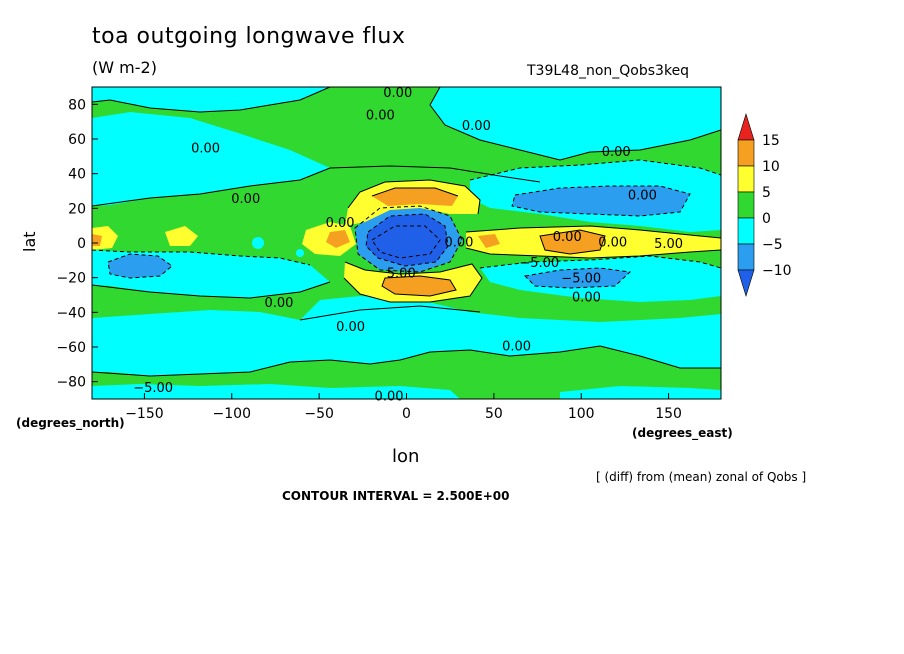 The height and width of the screenshot is (654, 904). What do you see at coordinates (77, 105) in the screenshot?
I see `y-tick-label: 80` at bounding box center [77, 105].